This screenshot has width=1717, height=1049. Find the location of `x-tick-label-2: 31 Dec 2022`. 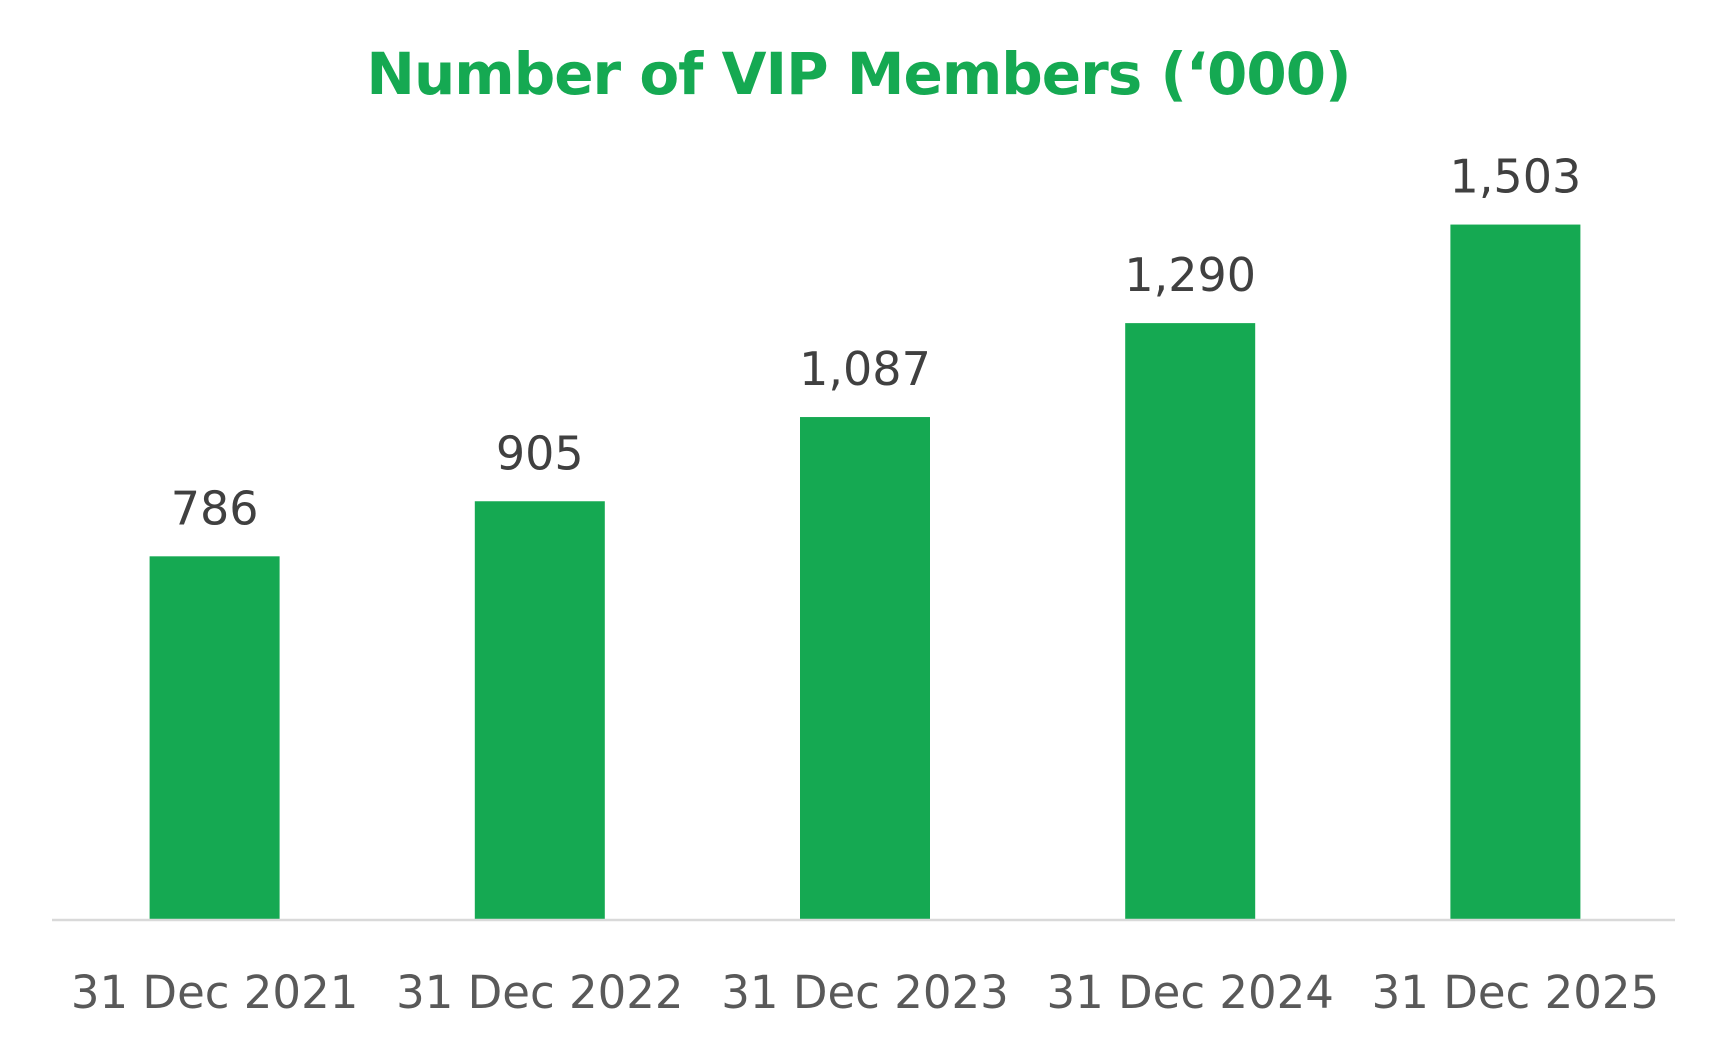

x-tick-label-2: 31 Dec 2022 is located at coordinates (539, 992).